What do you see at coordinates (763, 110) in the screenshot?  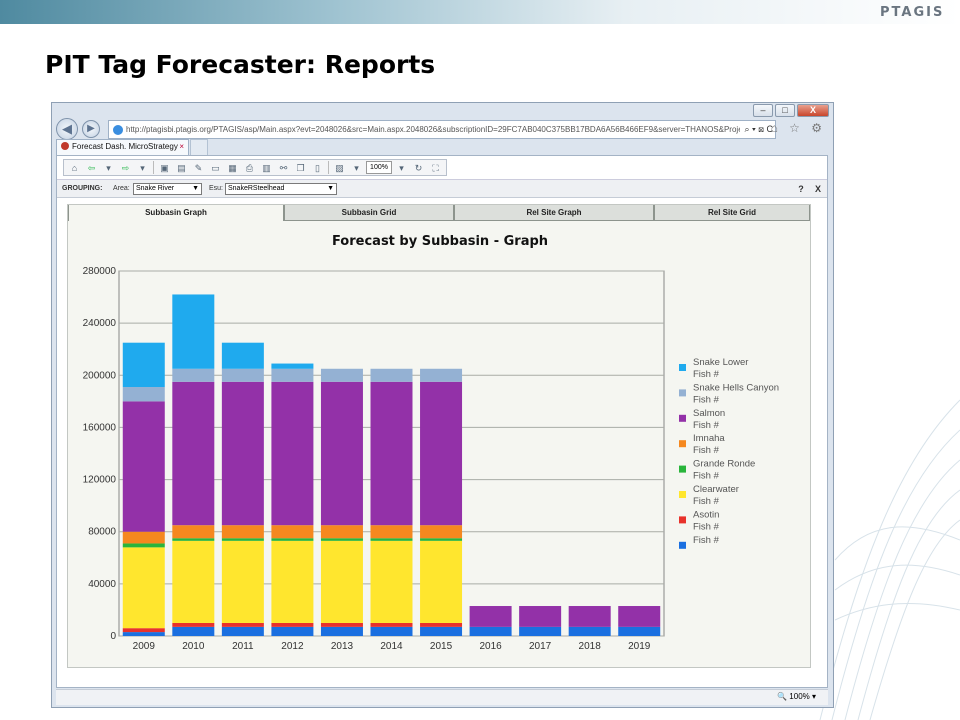 I see `minimize-button: –` at bounding box center [763, 110].